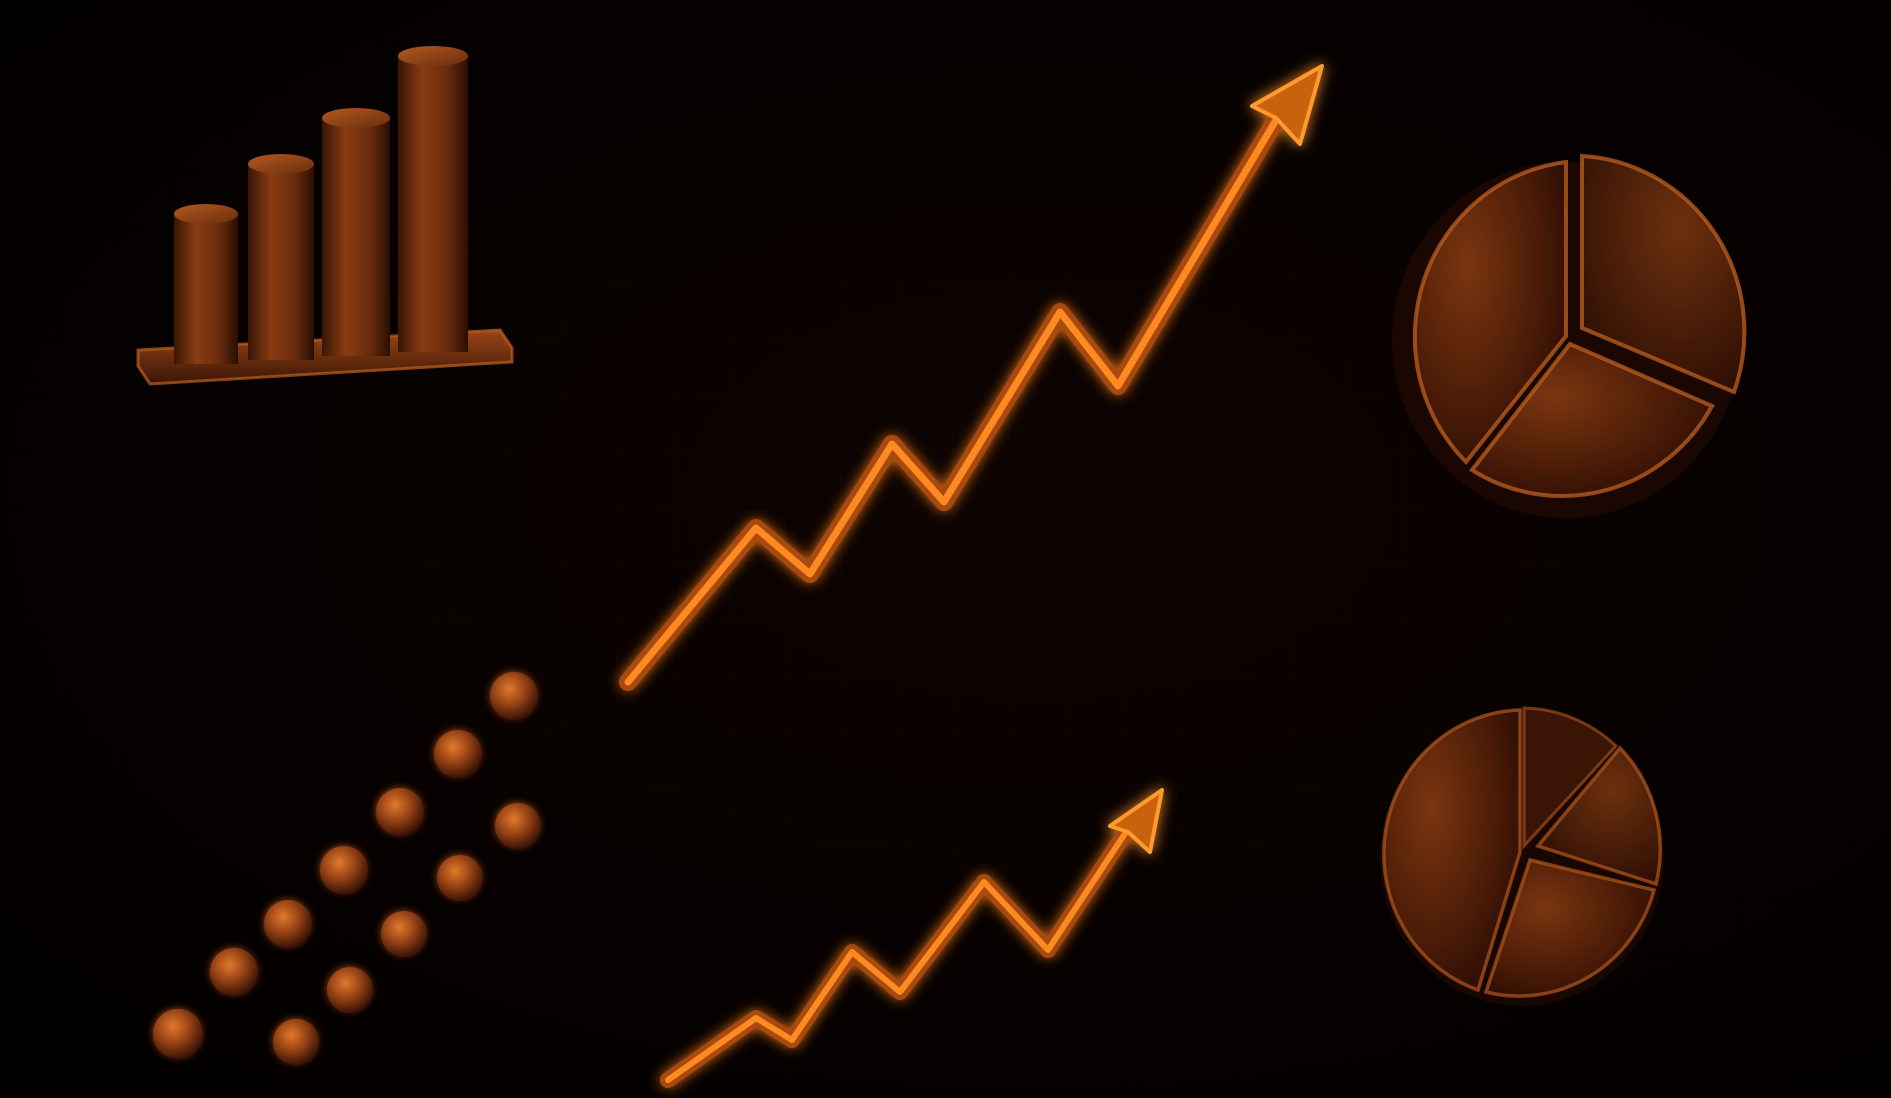 This screenshot has width=1891, height=1098. What do you see at coordinates (912, 938) in the screenshot?
I see `small-rising-line-arrow-icon` at bounding box center [912, 938].